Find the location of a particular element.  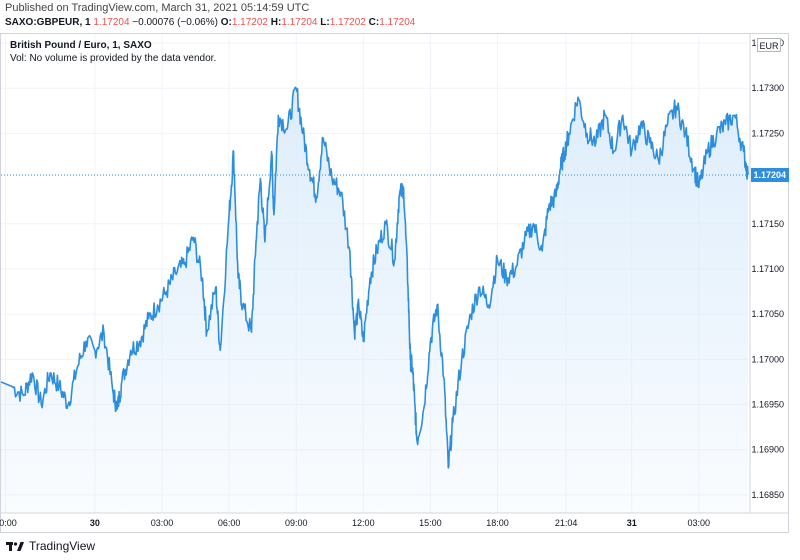

x-tick-label-3: 06:00 is located at coordinates (229, 523).